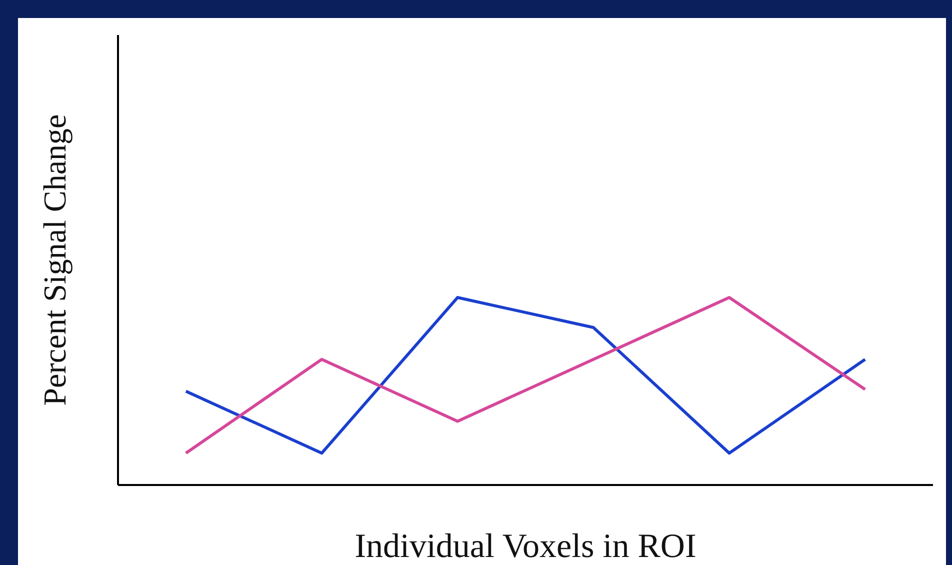 The width and height of the screenshot is (952, 565). Describe the element at coordinates (54, 260) in the screenshot. I see `y-axis-title: Percent Signal Change` at that location.